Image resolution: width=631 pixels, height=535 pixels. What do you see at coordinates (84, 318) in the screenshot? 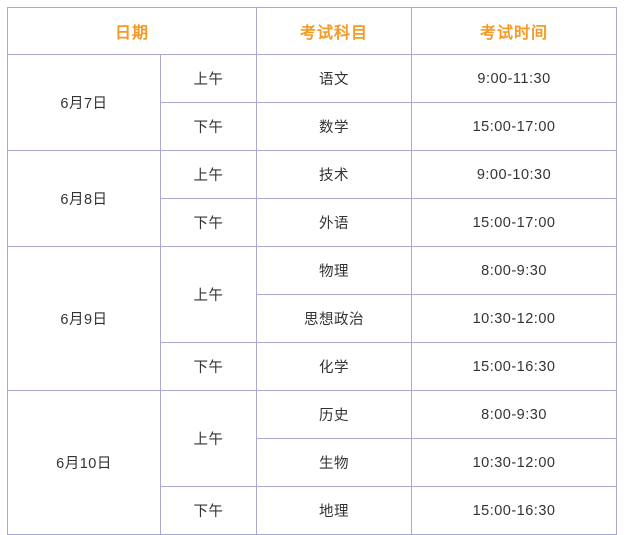
I see `cell-date: 6月9日` at bounding box center [84, 318].